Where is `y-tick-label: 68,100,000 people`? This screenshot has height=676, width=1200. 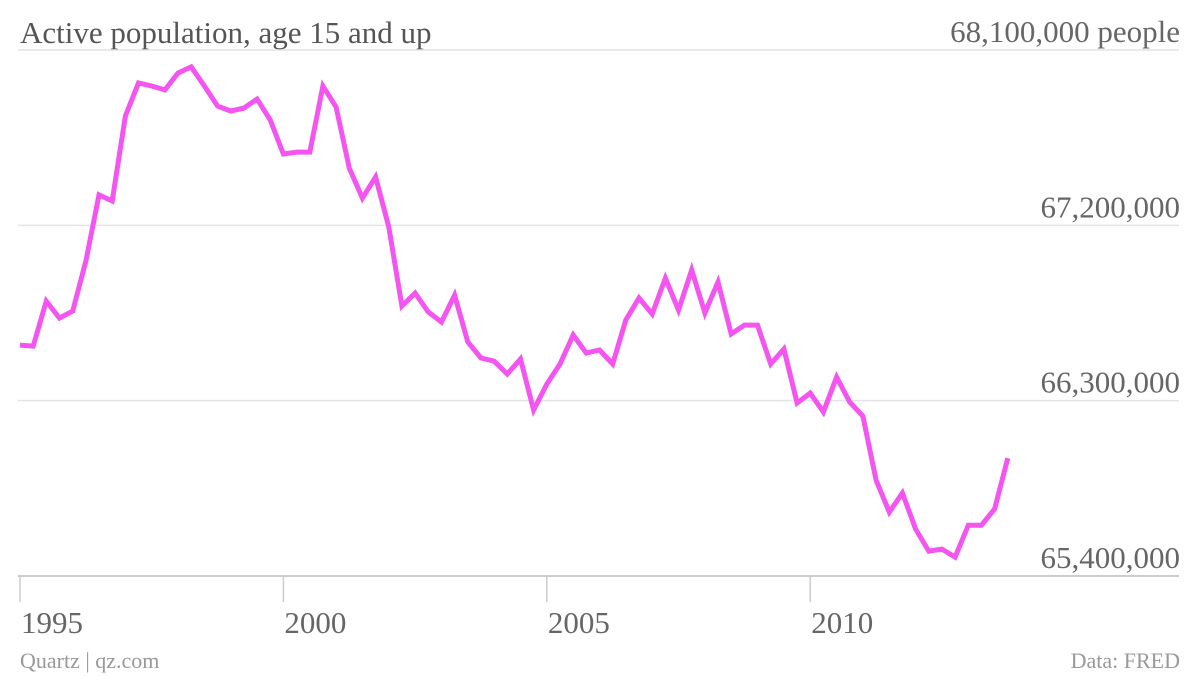
y-tick-label: 68,100,000 people is located at coordinates (1065, 31).